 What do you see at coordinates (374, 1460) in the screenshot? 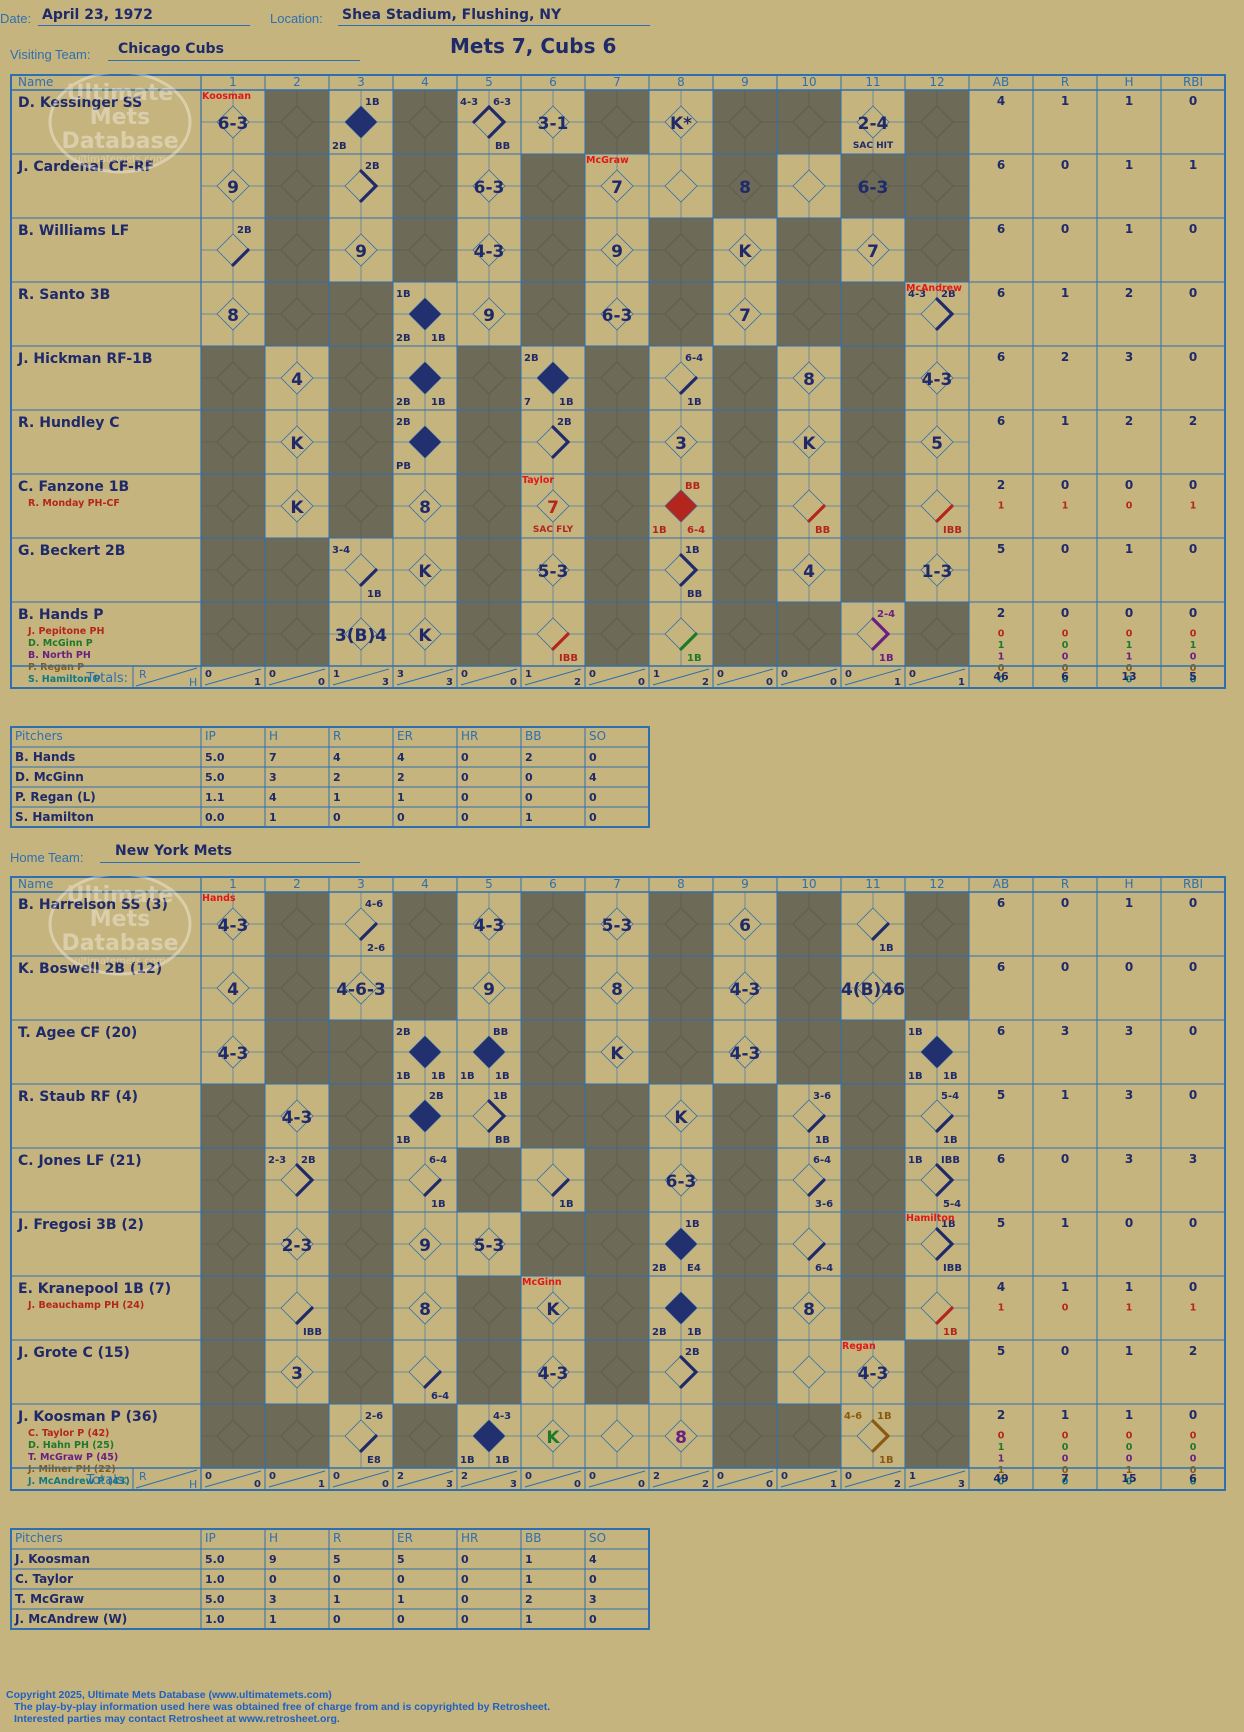
I see `play-note: E8` at bounding box center [374, 1460].